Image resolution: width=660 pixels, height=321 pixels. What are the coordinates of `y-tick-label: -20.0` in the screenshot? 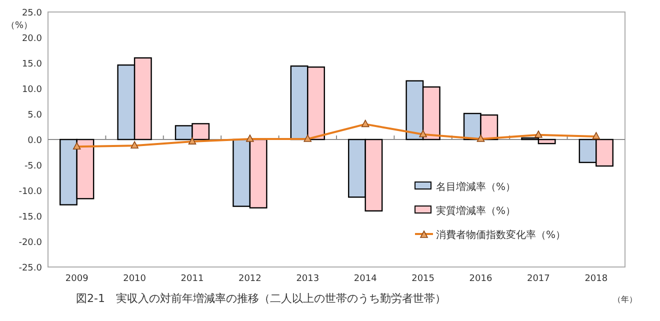 It's located at (30, 243).